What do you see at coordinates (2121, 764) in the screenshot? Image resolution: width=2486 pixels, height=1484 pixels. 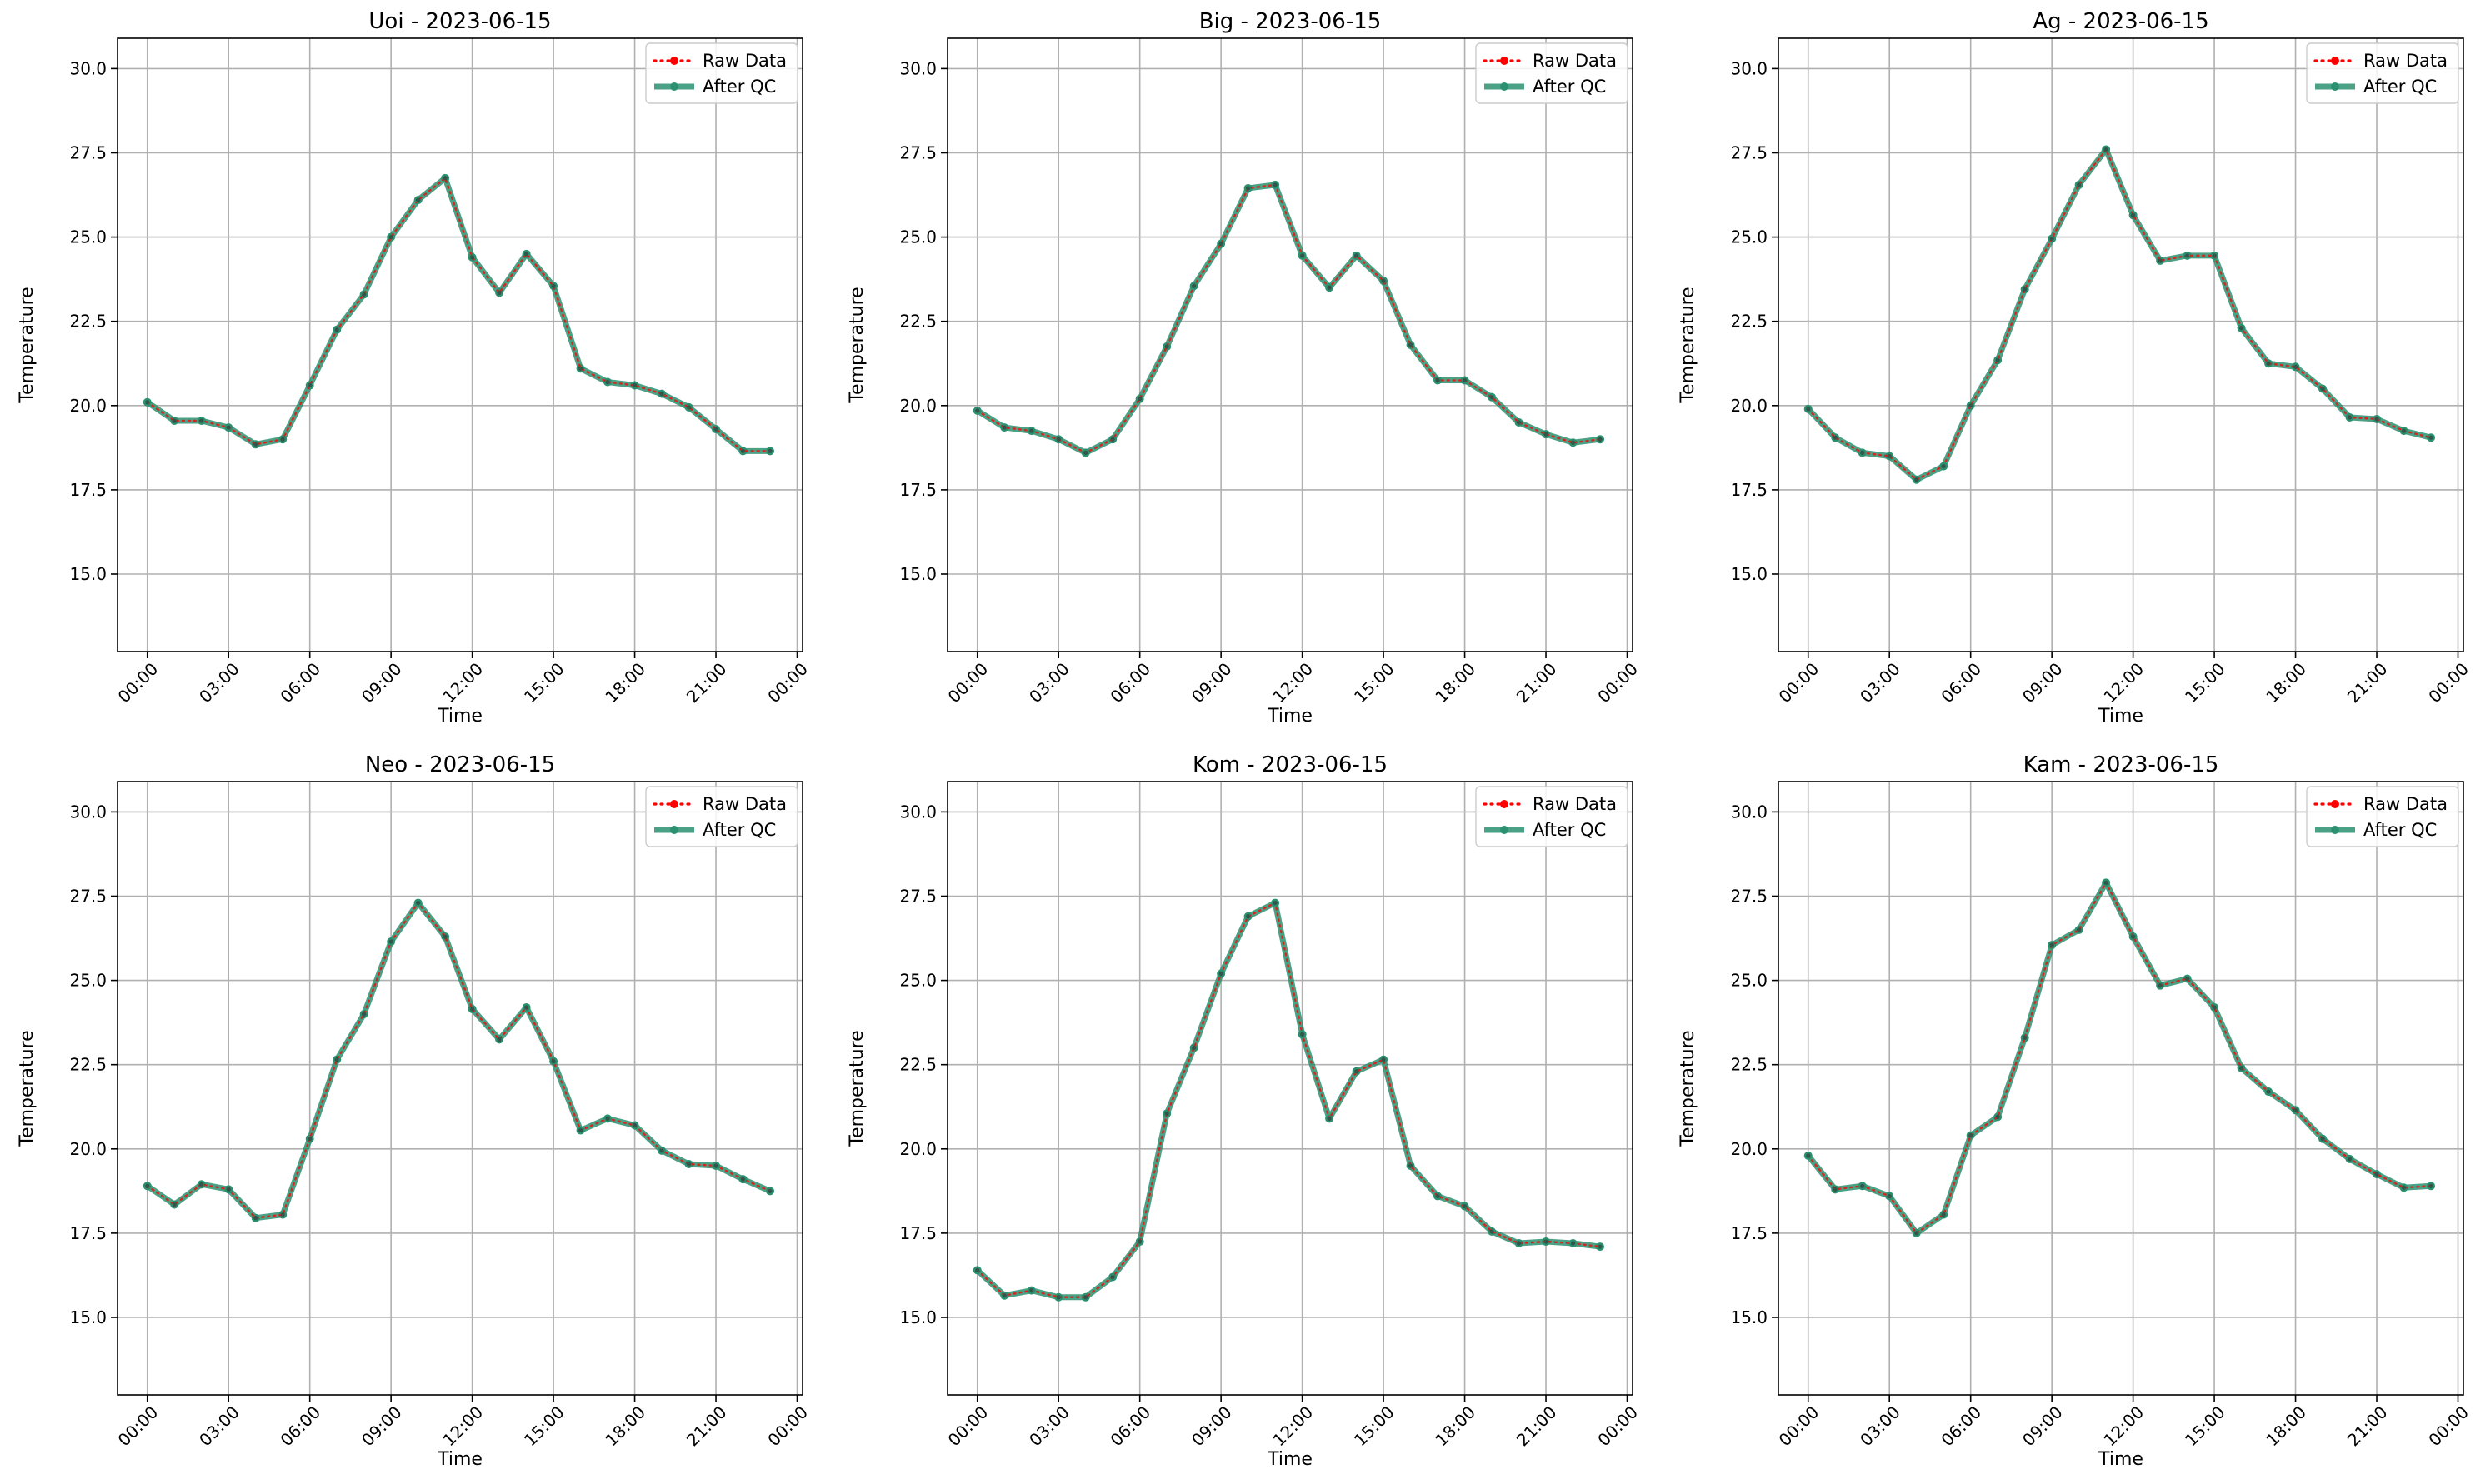 I see `subplot-title: Kam - 2023-06-15` at bounding box center [2121, 764].